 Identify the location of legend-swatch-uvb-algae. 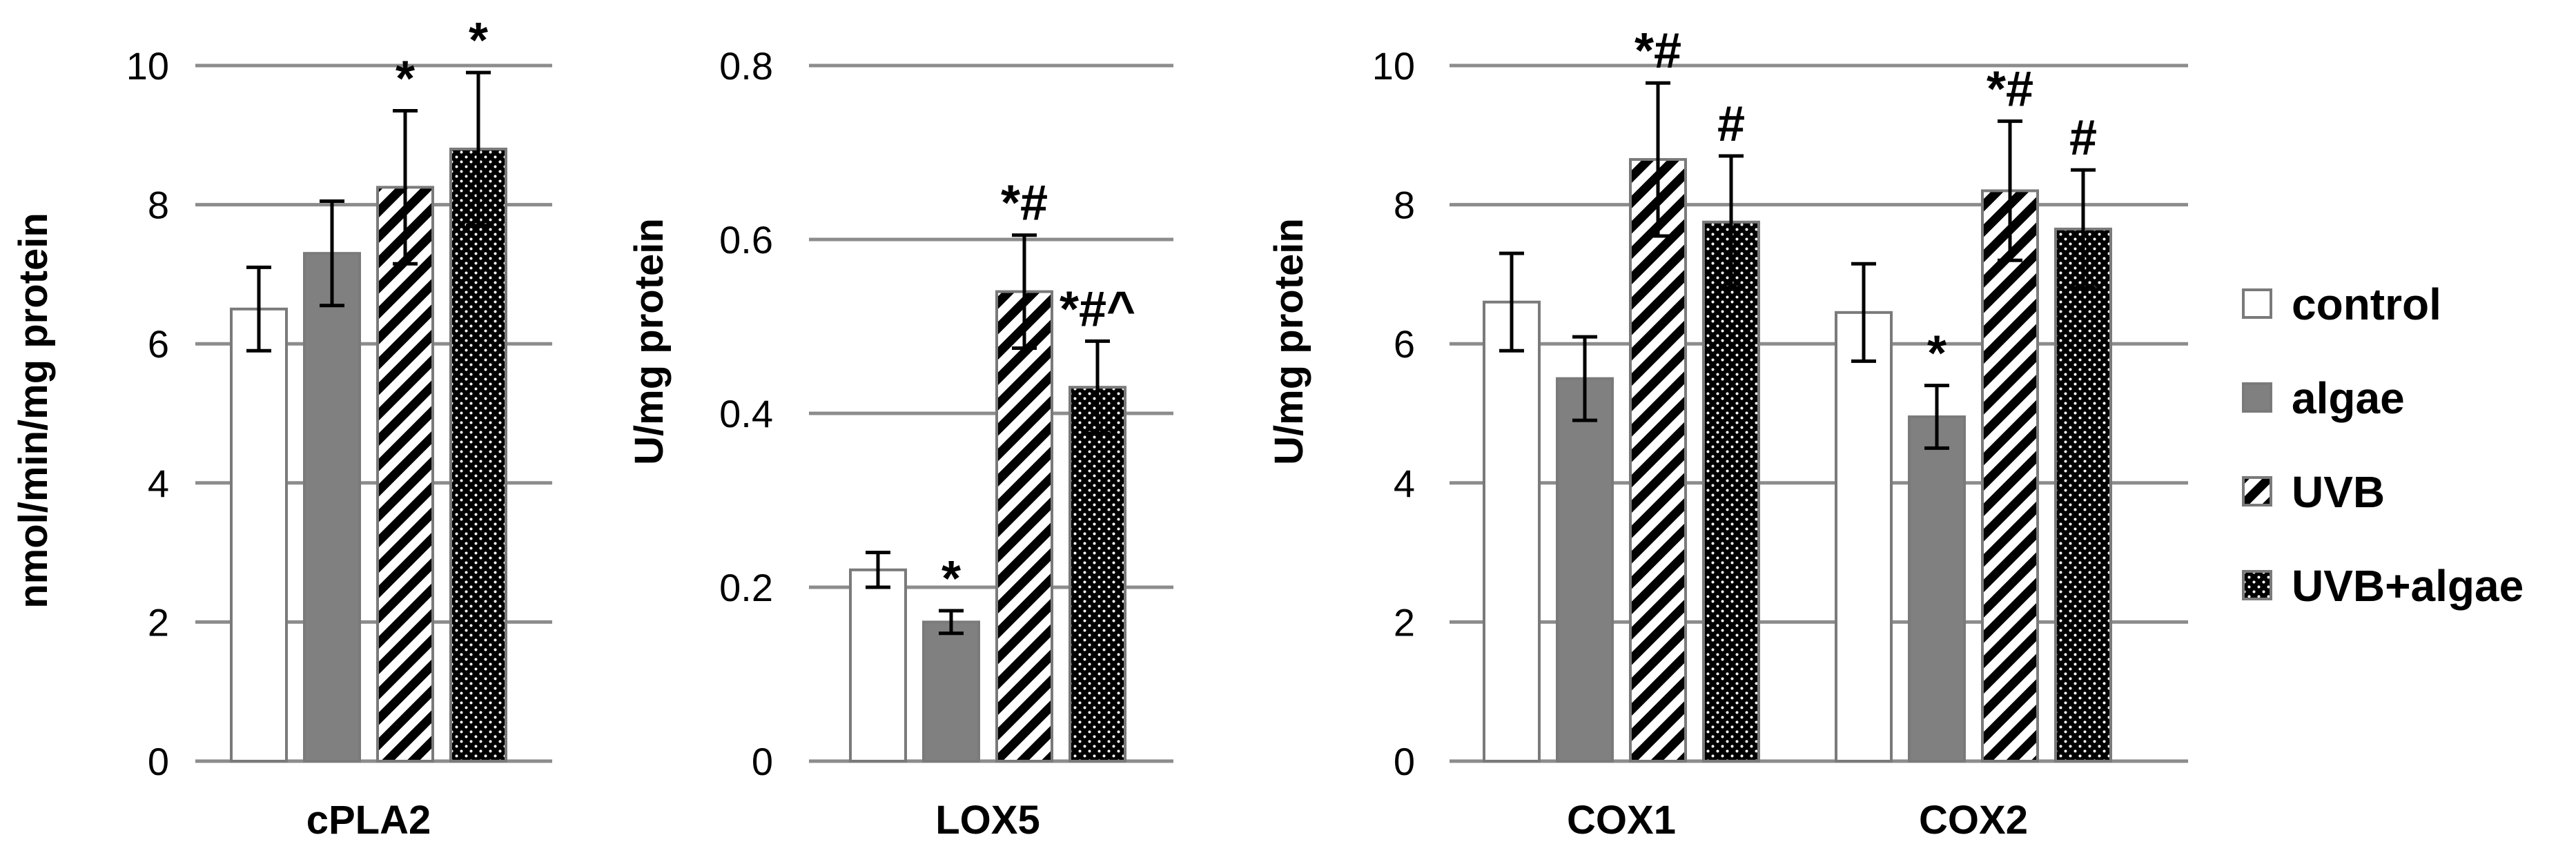
(2257, 585).